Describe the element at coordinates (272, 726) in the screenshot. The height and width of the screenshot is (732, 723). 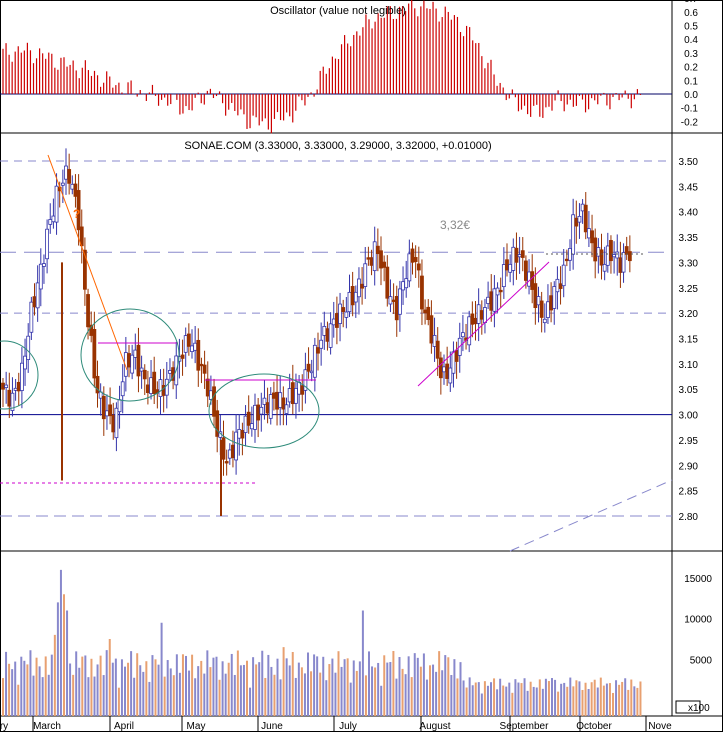
I see `month-label: June` at that location.